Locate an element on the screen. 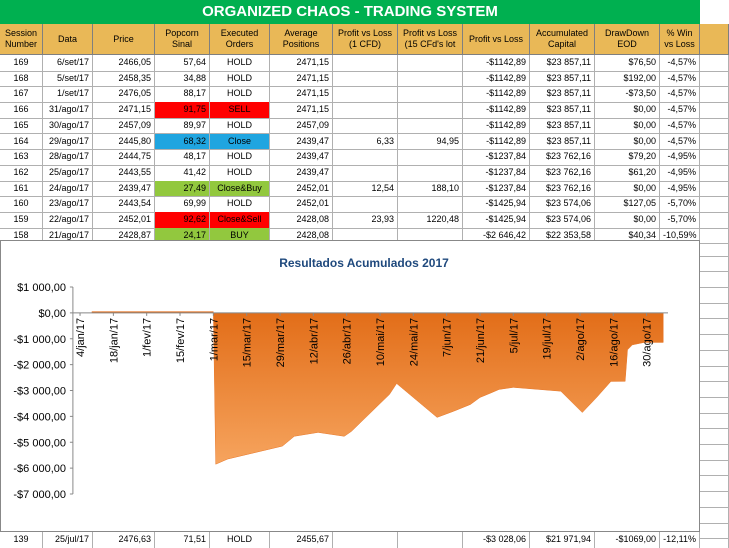  data-cell: 31/ago/17 is located at coordinates (68, 110).